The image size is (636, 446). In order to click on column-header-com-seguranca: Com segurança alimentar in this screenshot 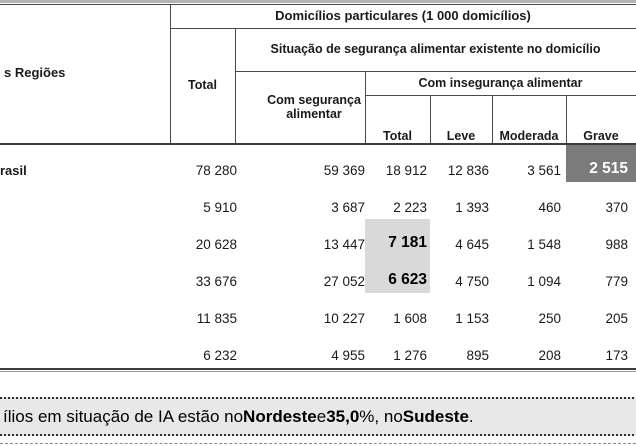, I will do `click(314, 106)`.